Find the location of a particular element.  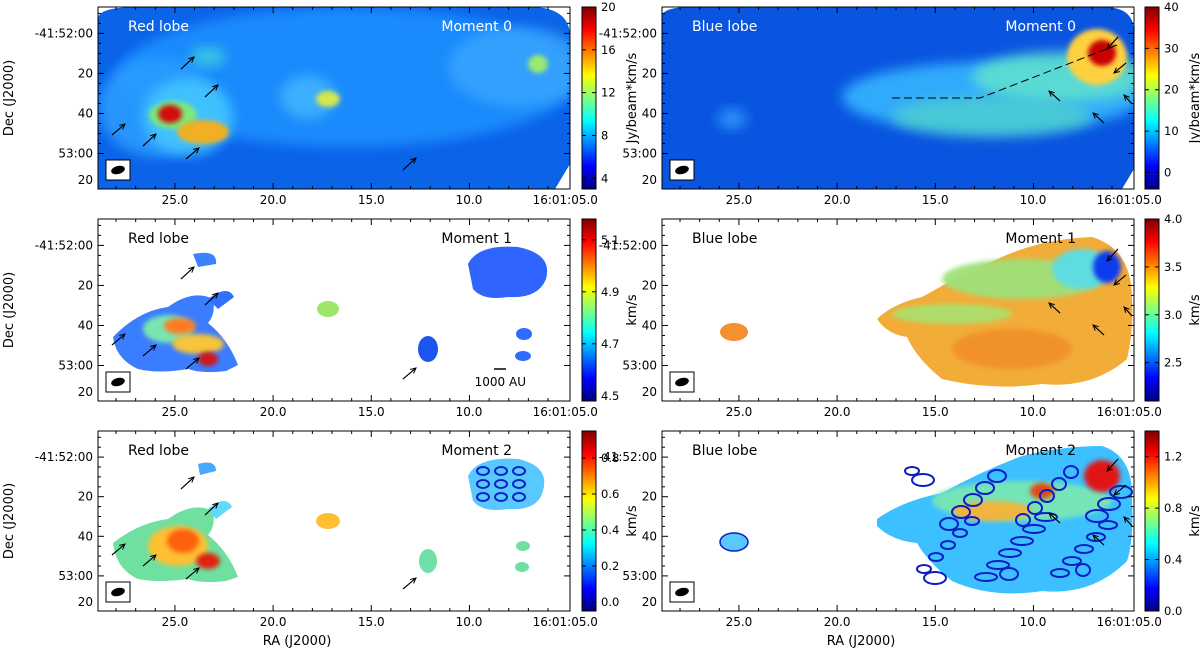

colorbar: 20 16 12 8 4 Jy/beam*km/s is located at coordinates (610, 95).